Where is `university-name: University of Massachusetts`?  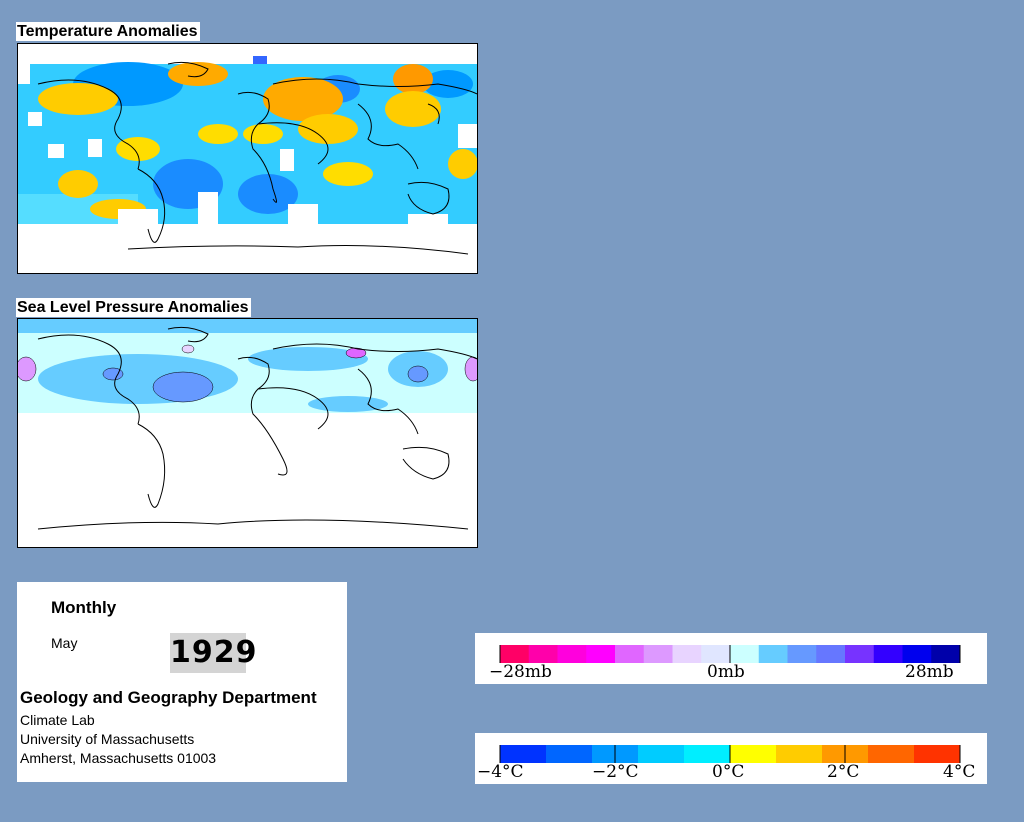 university-name: University of Massachusetts is located at coordinates (107, 739).